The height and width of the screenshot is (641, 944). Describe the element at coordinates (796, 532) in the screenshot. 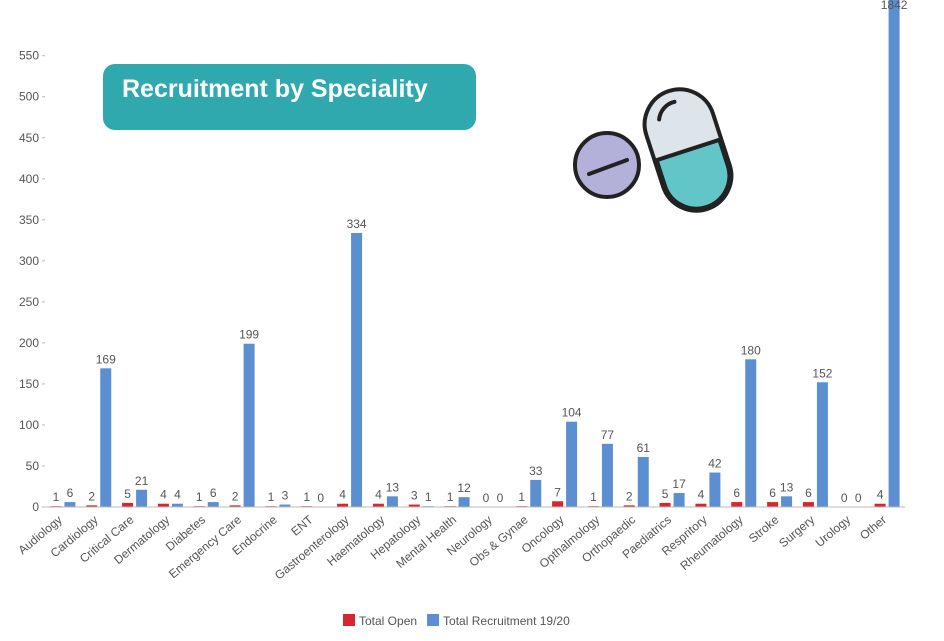

I see `x-tick-label: Surgery` at that location.